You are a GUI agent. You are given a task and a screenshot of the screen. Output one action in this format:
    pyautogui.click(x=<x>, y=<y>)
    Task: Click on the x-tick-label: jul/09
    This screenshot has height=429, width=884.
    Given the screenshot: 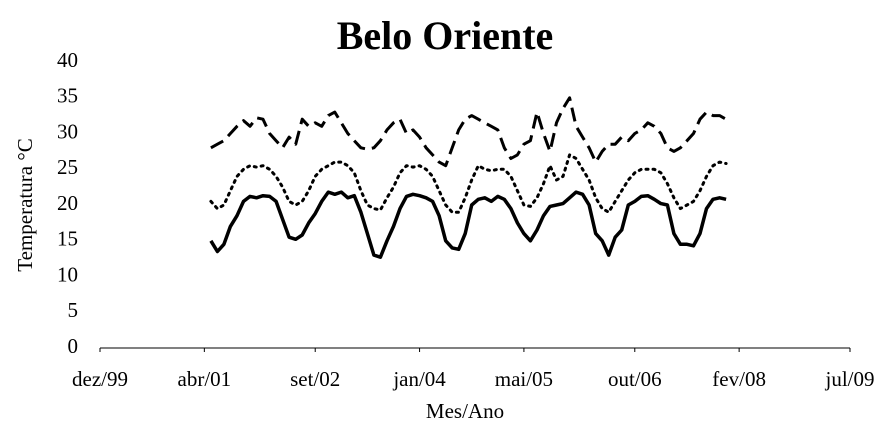 What is the action you would take?
    pyautogui.click(x=849, y=379)
    